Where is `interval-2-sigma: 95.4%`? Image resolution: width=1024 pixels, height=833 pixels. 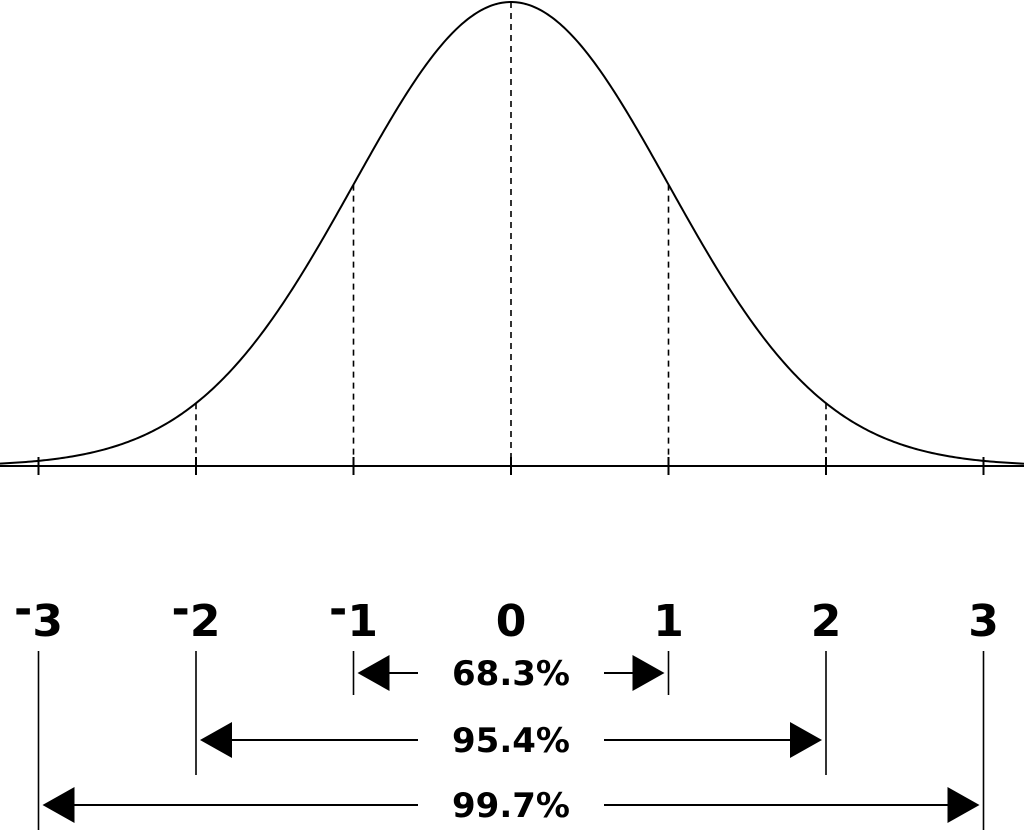
interval-2-sigma: 95.4% is located at coordinates (511, 713).